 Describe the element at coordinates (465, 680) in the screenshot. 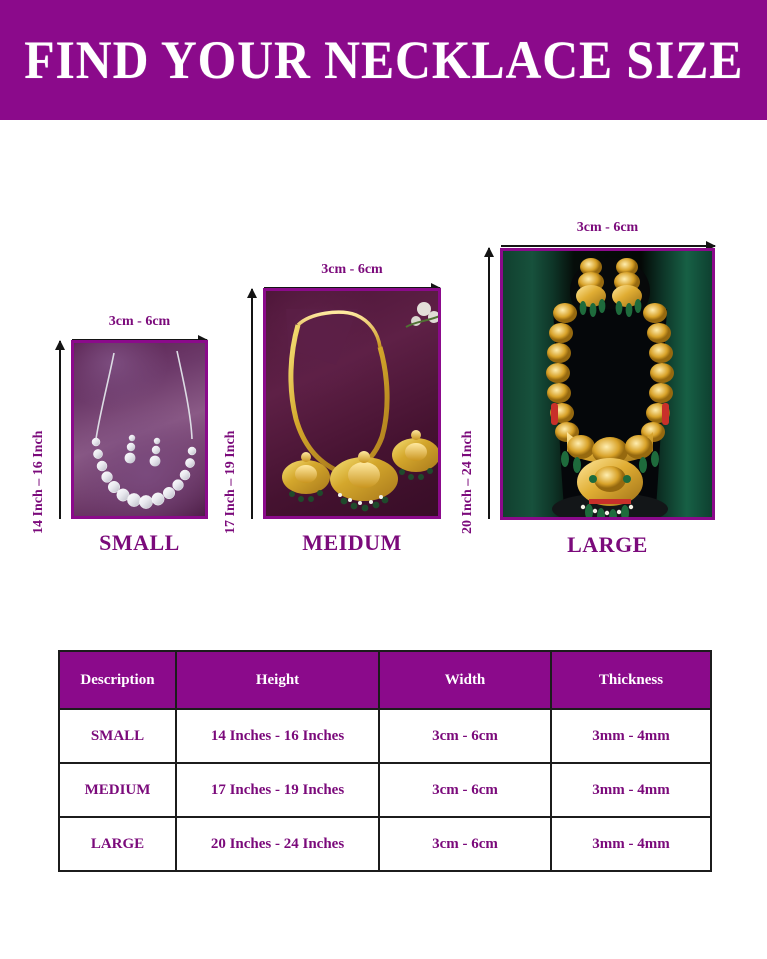

I see `column-header-width: Width` at that location.